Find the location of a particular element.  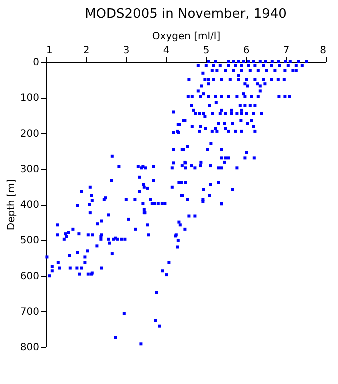

y-tick-label: 800 is located at coordinates (30, 348).